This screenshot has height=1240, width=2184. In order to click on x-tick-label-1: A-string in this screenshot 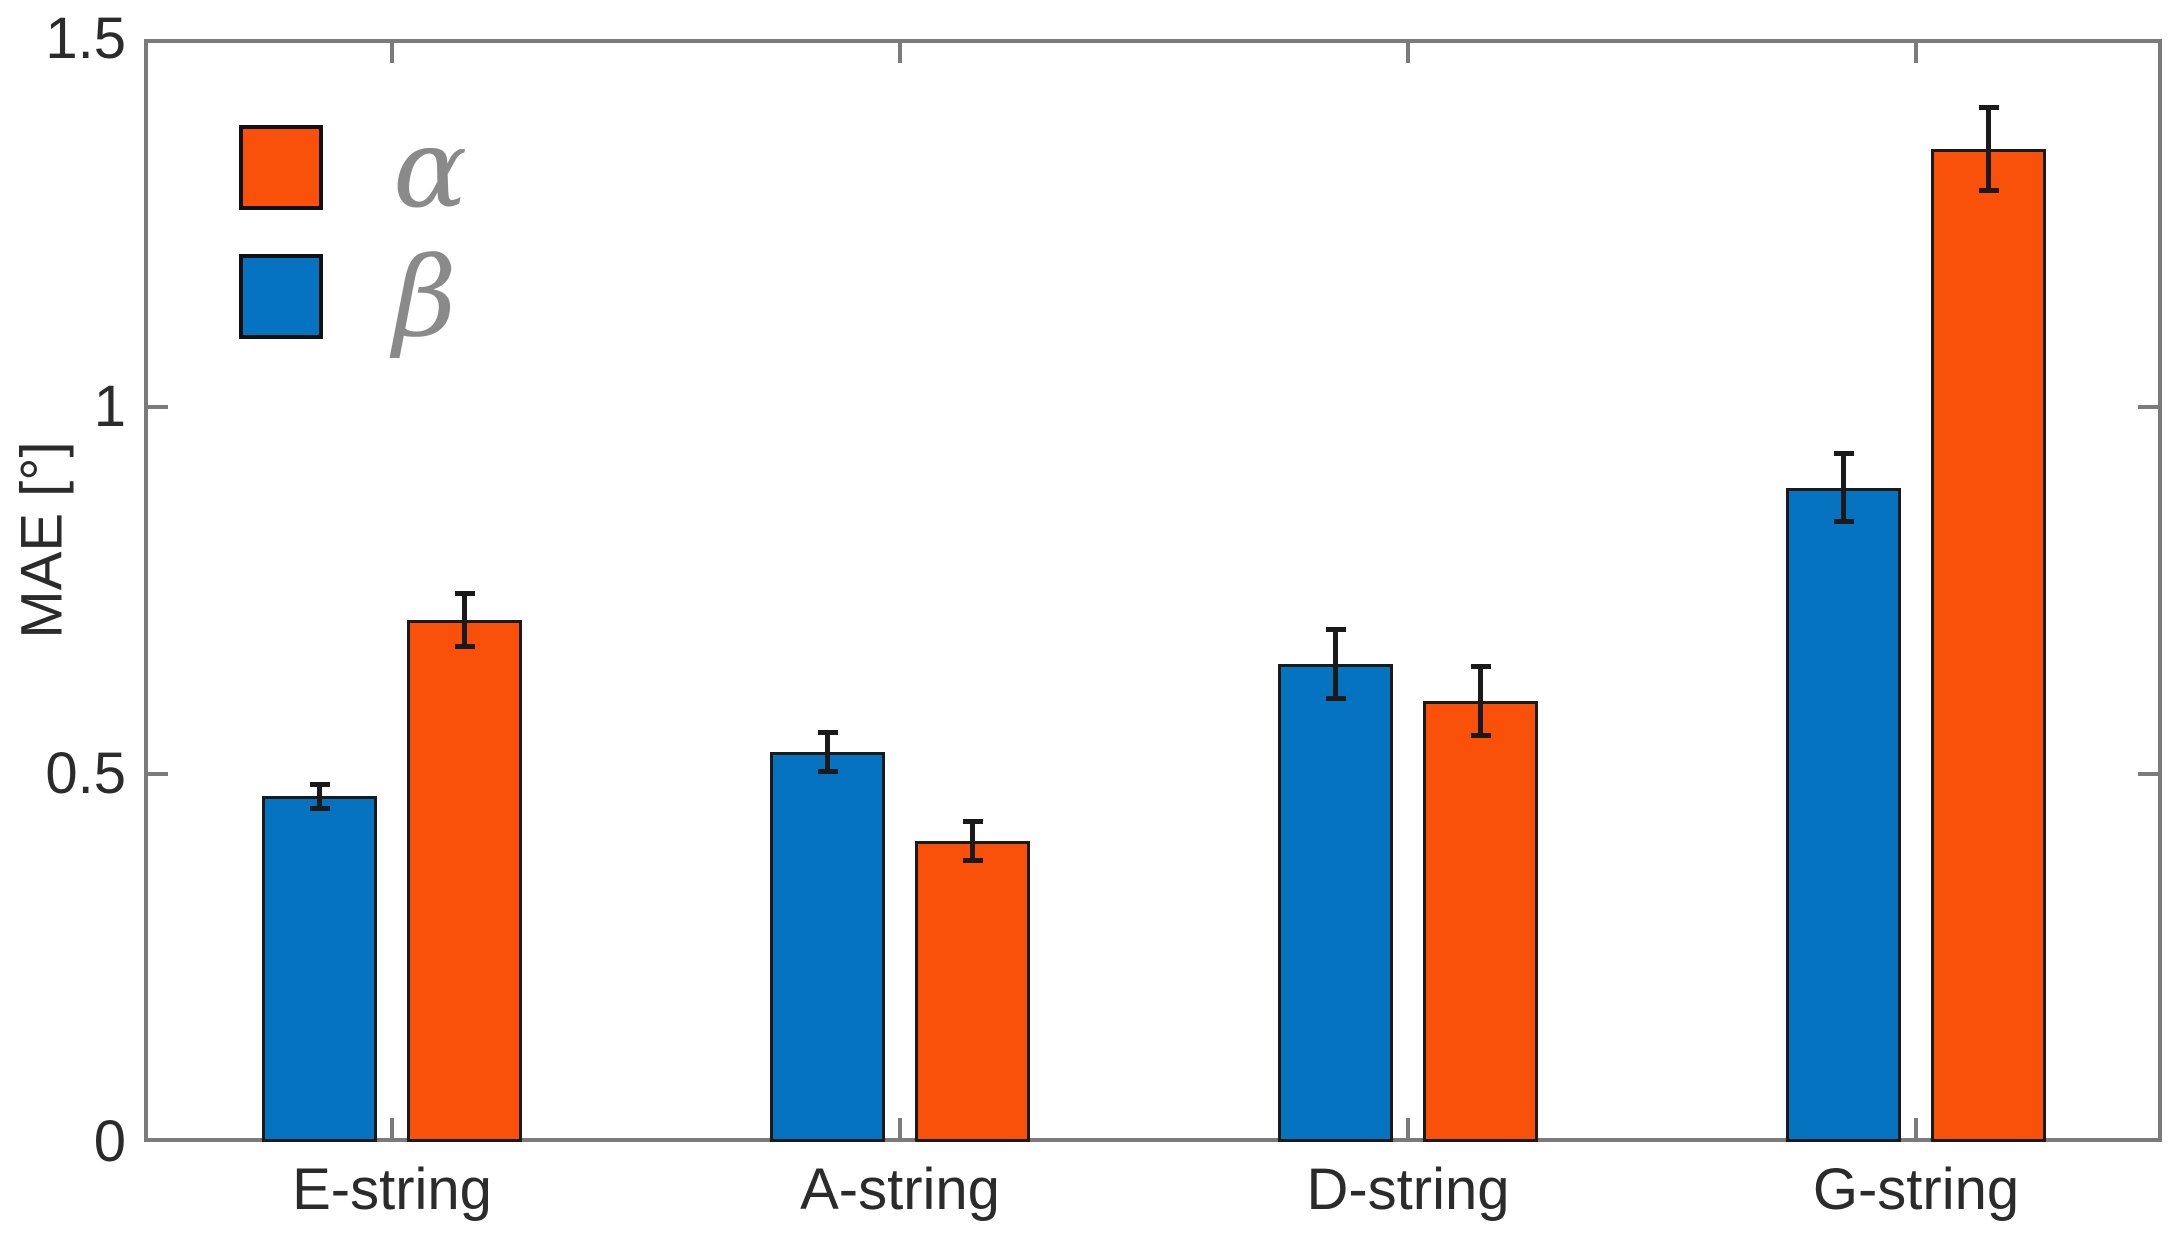, I will do `click(900, 1189)`.